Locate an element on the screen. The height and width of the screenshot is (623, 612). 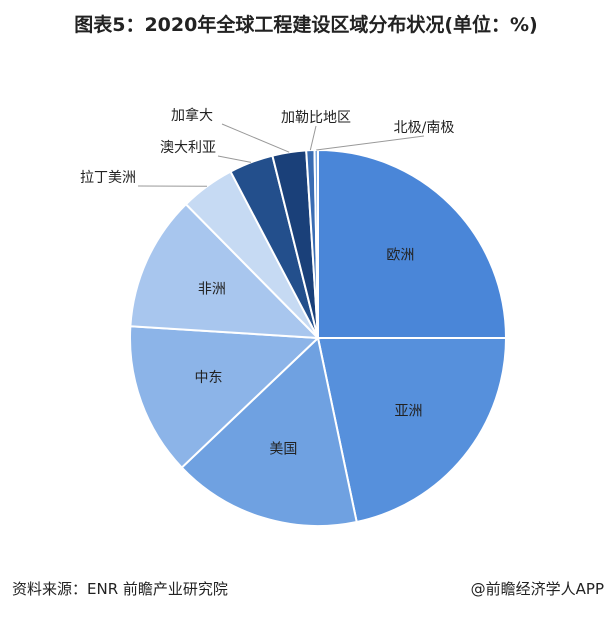
slice-label: 中东 is located at coordinates (208, 378).